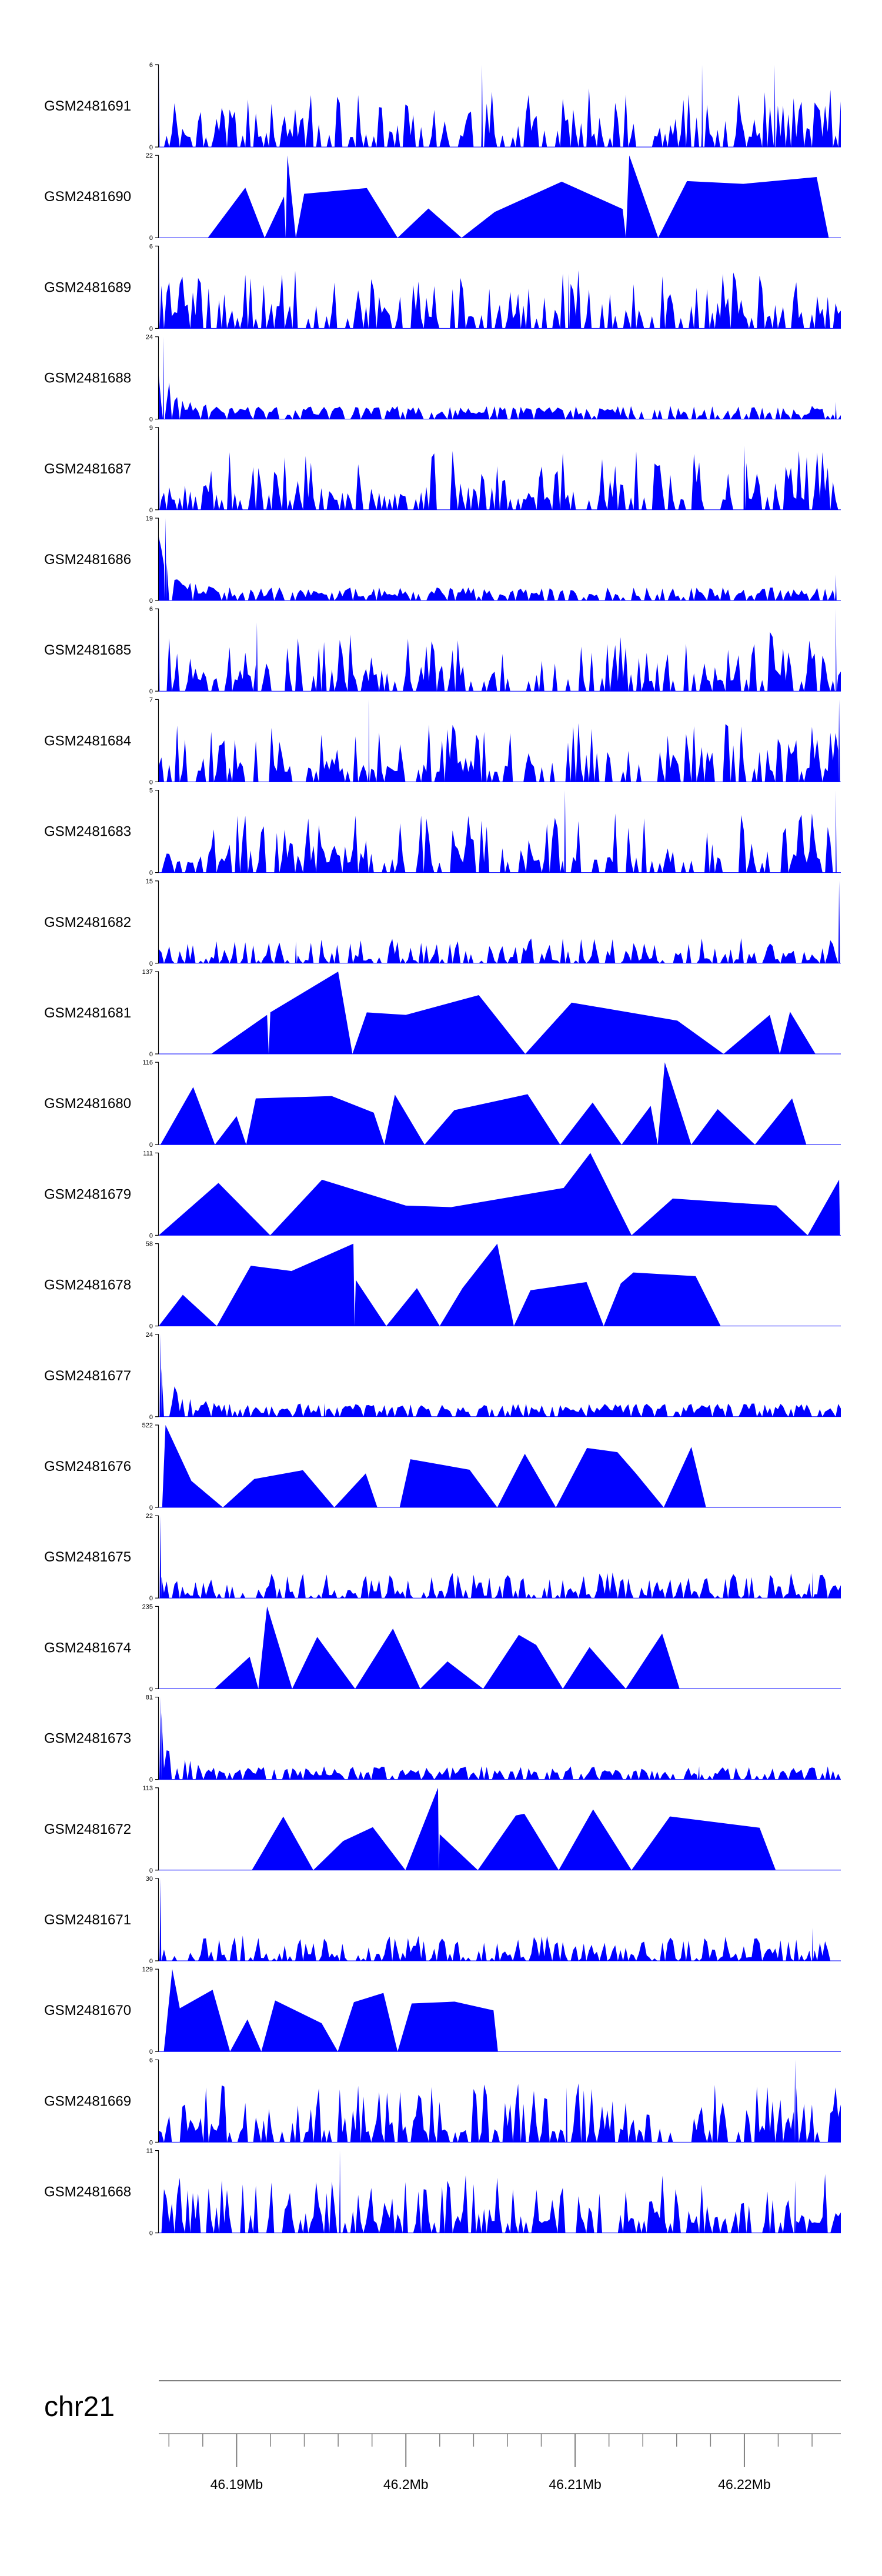 This screenshot has height=2576, width=882. What do you see at coordinates (442, 1648) in the screenshot?
I see `track-GSM2481674: GSM2481674 235 0` at bounding box center [442, 1648].